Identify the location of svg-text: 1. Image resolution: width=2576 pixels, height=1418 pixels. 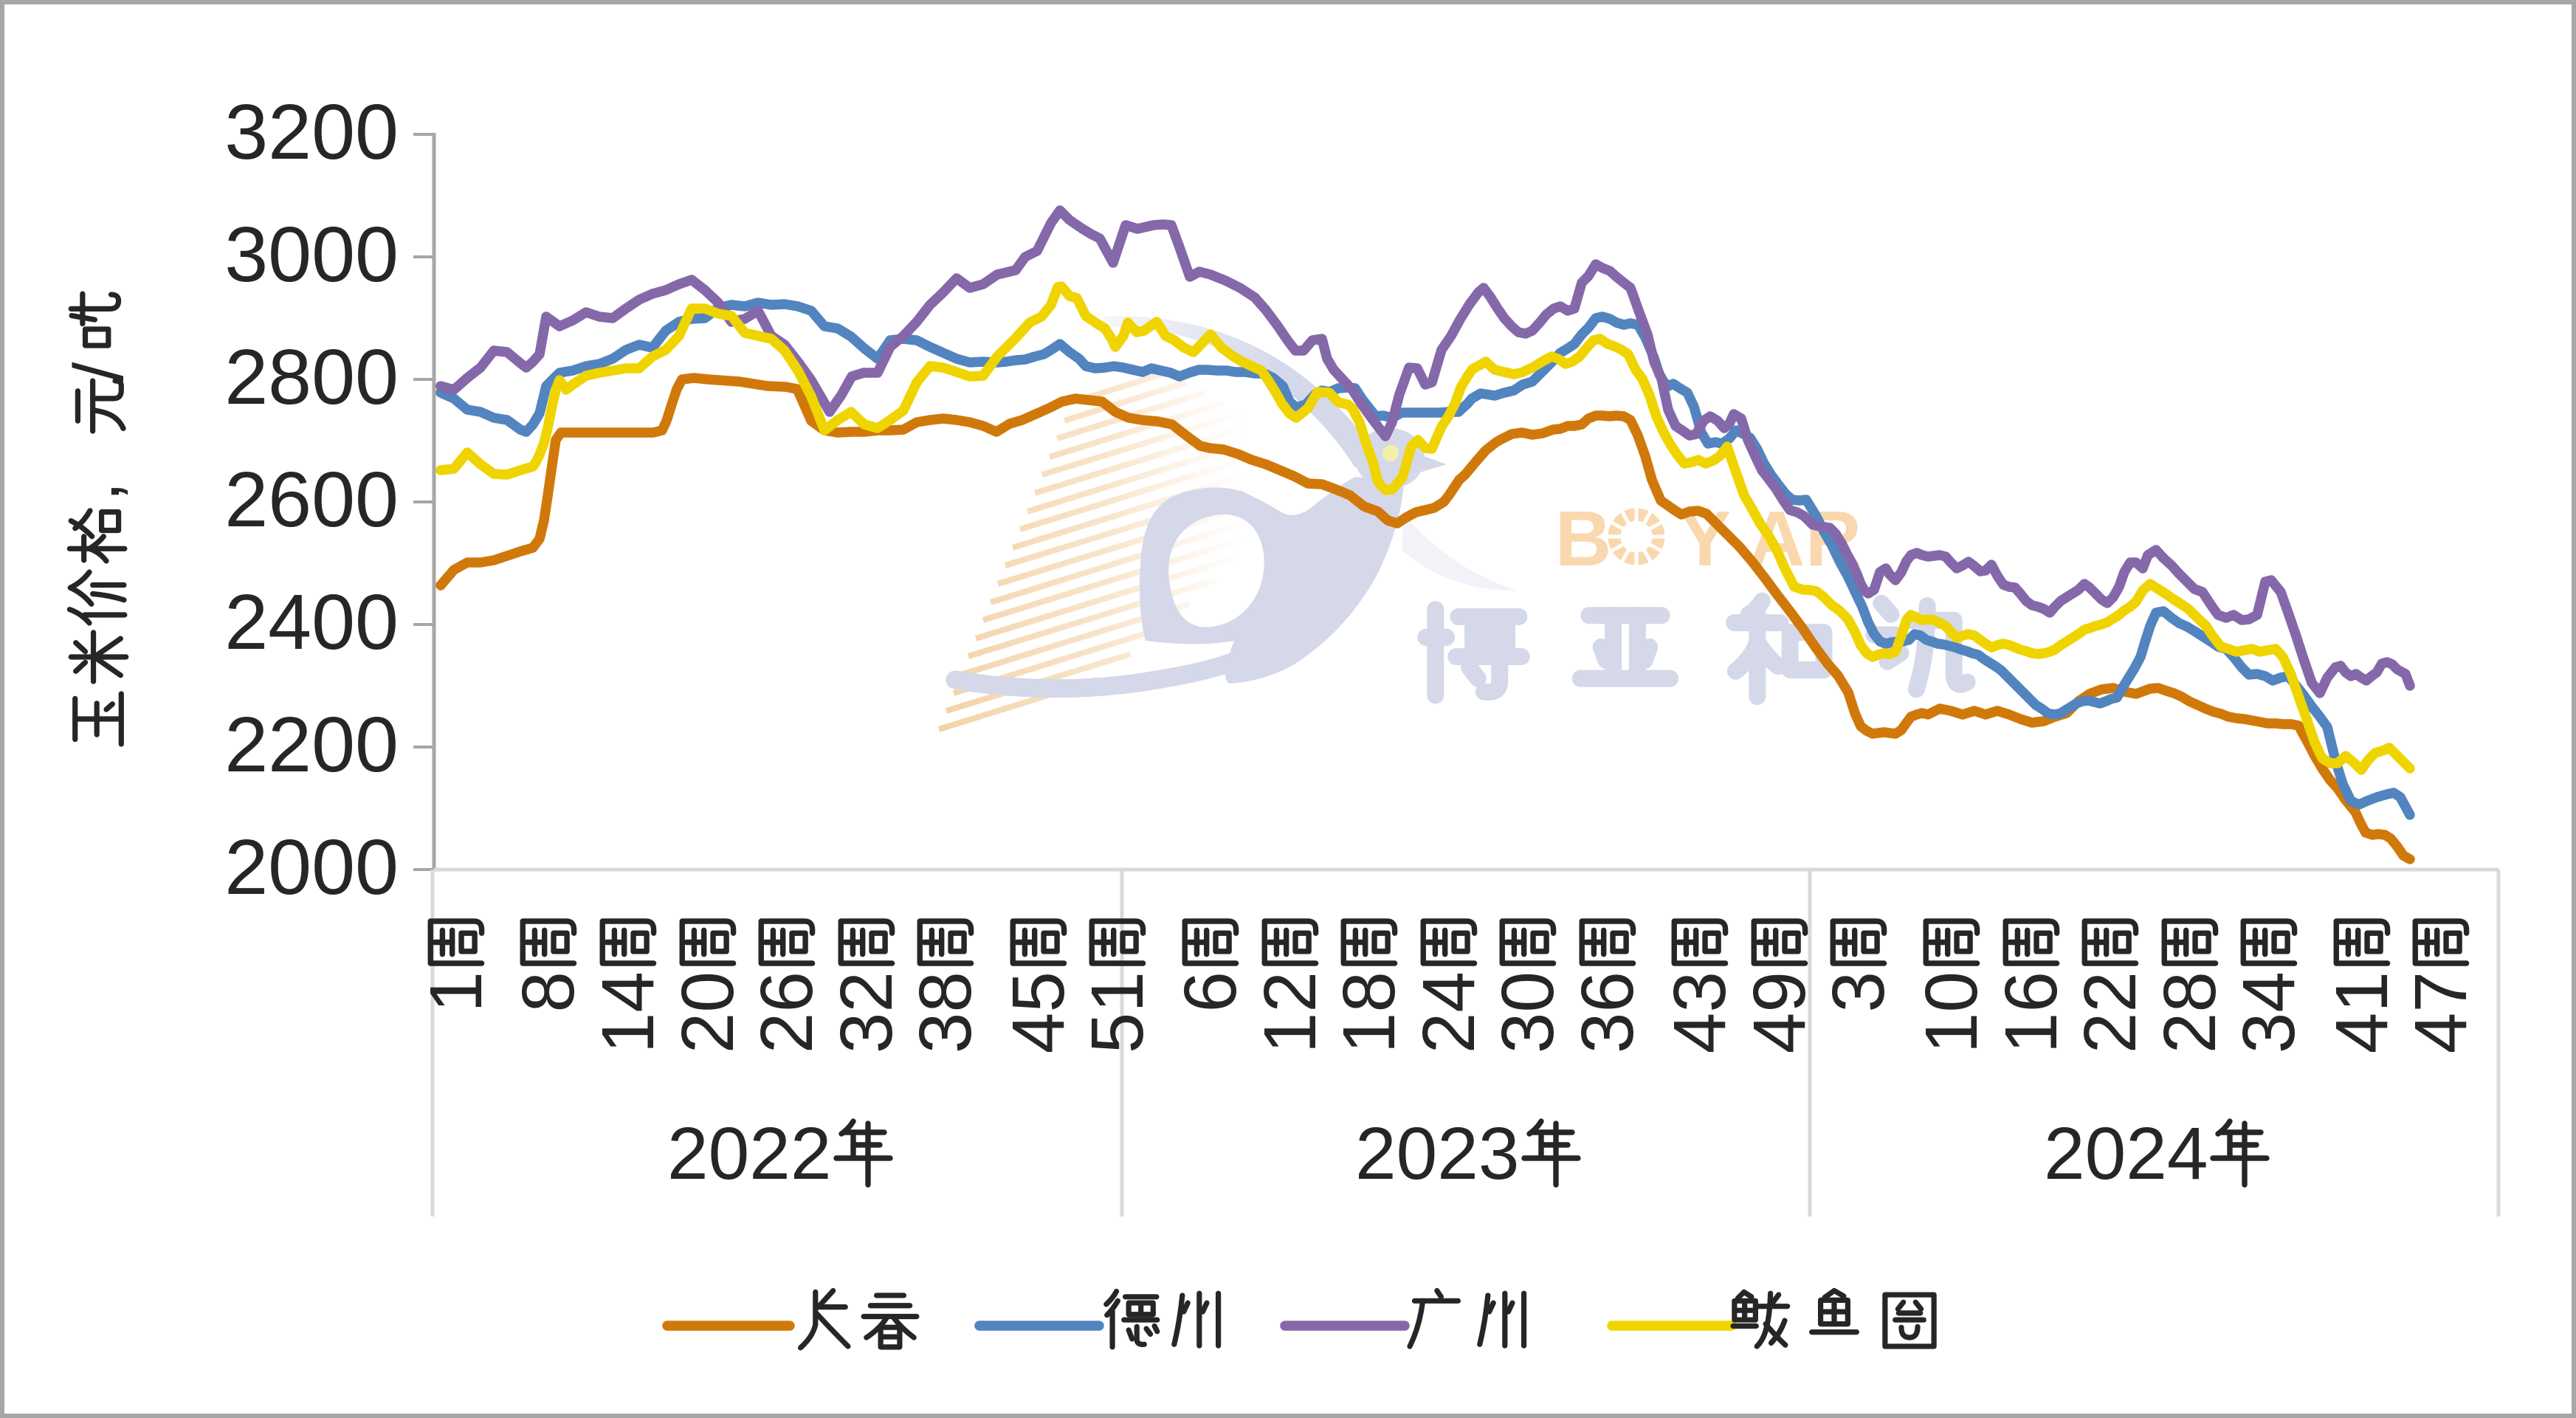
(456, 992).